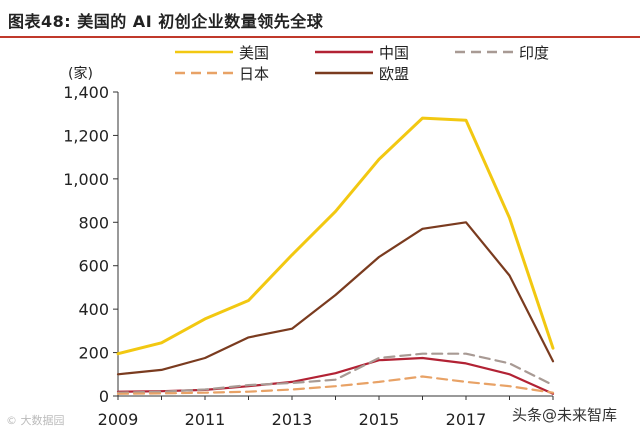 This screenshot has height=436, width=640. What do you see at coordinates (466, 419) in the screenshot?
I see `x-tick-label: 2017` at bounding box center [466, 419].